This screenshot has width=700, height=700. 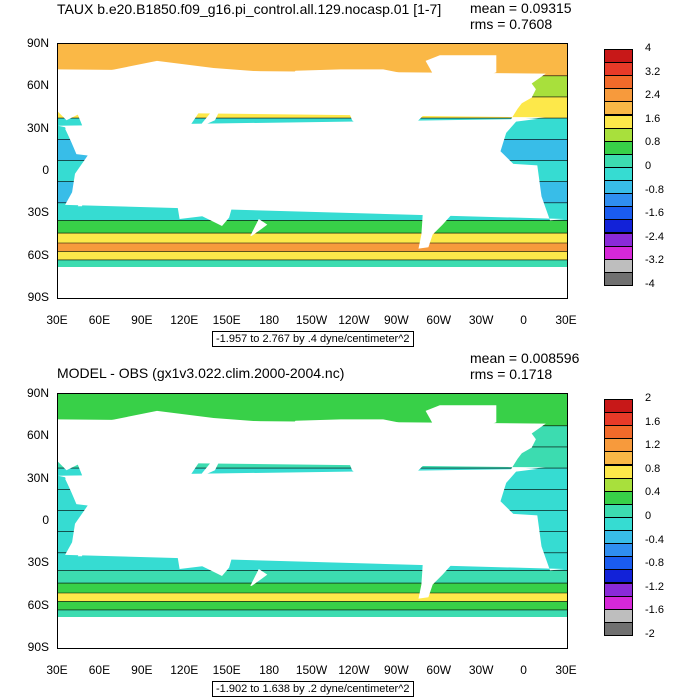 I want to click on lon-tick-label: 60E, so click(x=99, y=670).